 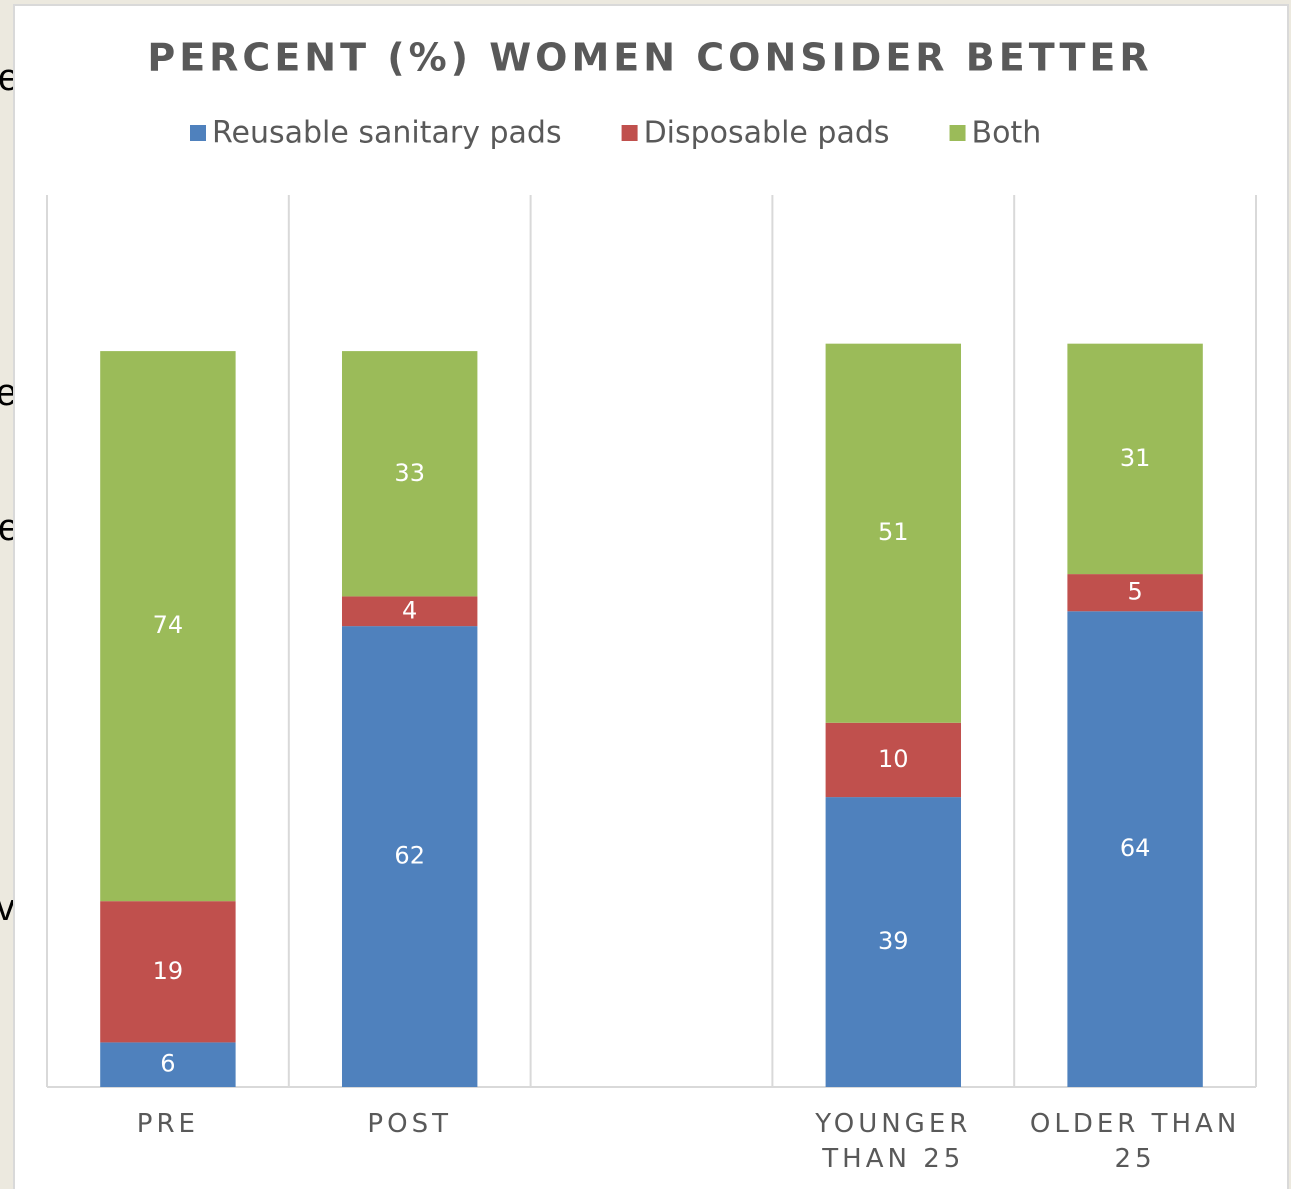 I want to click on data-label: 39, so click(x=893, y=941).